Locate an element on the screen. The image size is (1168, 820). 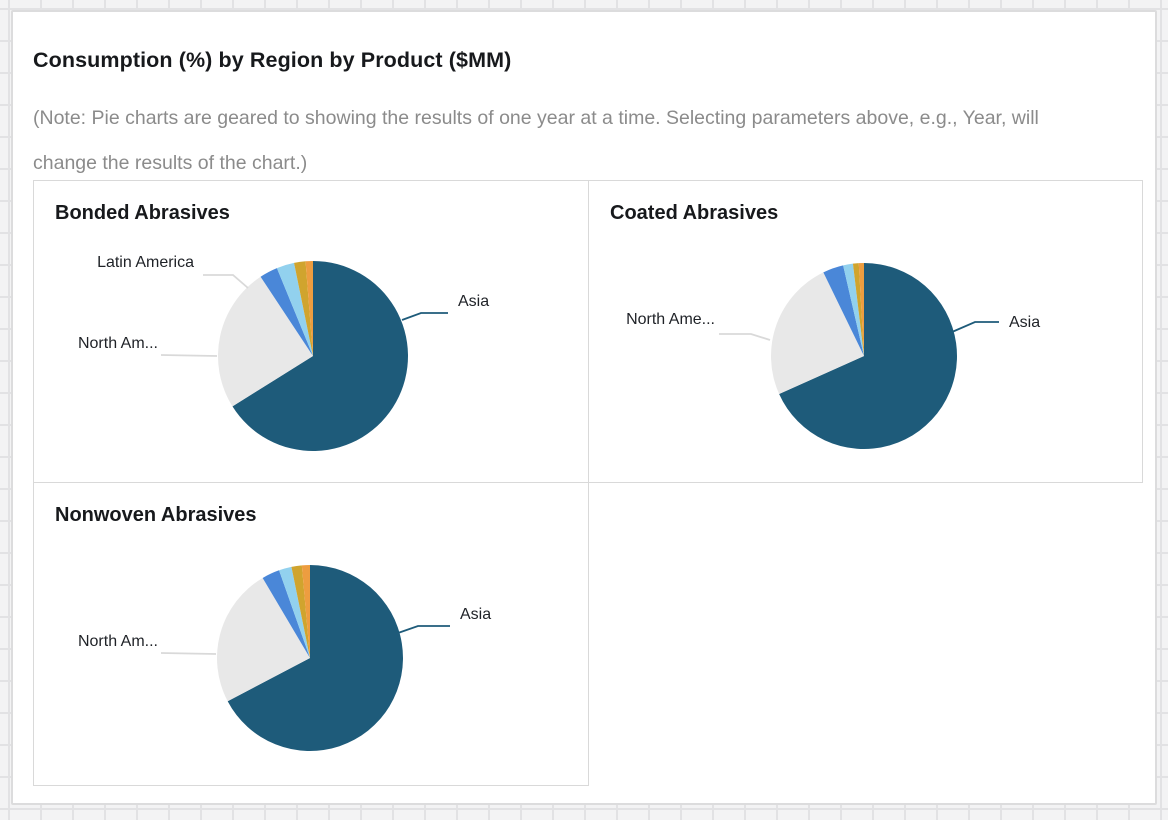
chart-title-bonded-abrasives: Bonded Abrasives is located at coordinates (142, 213).